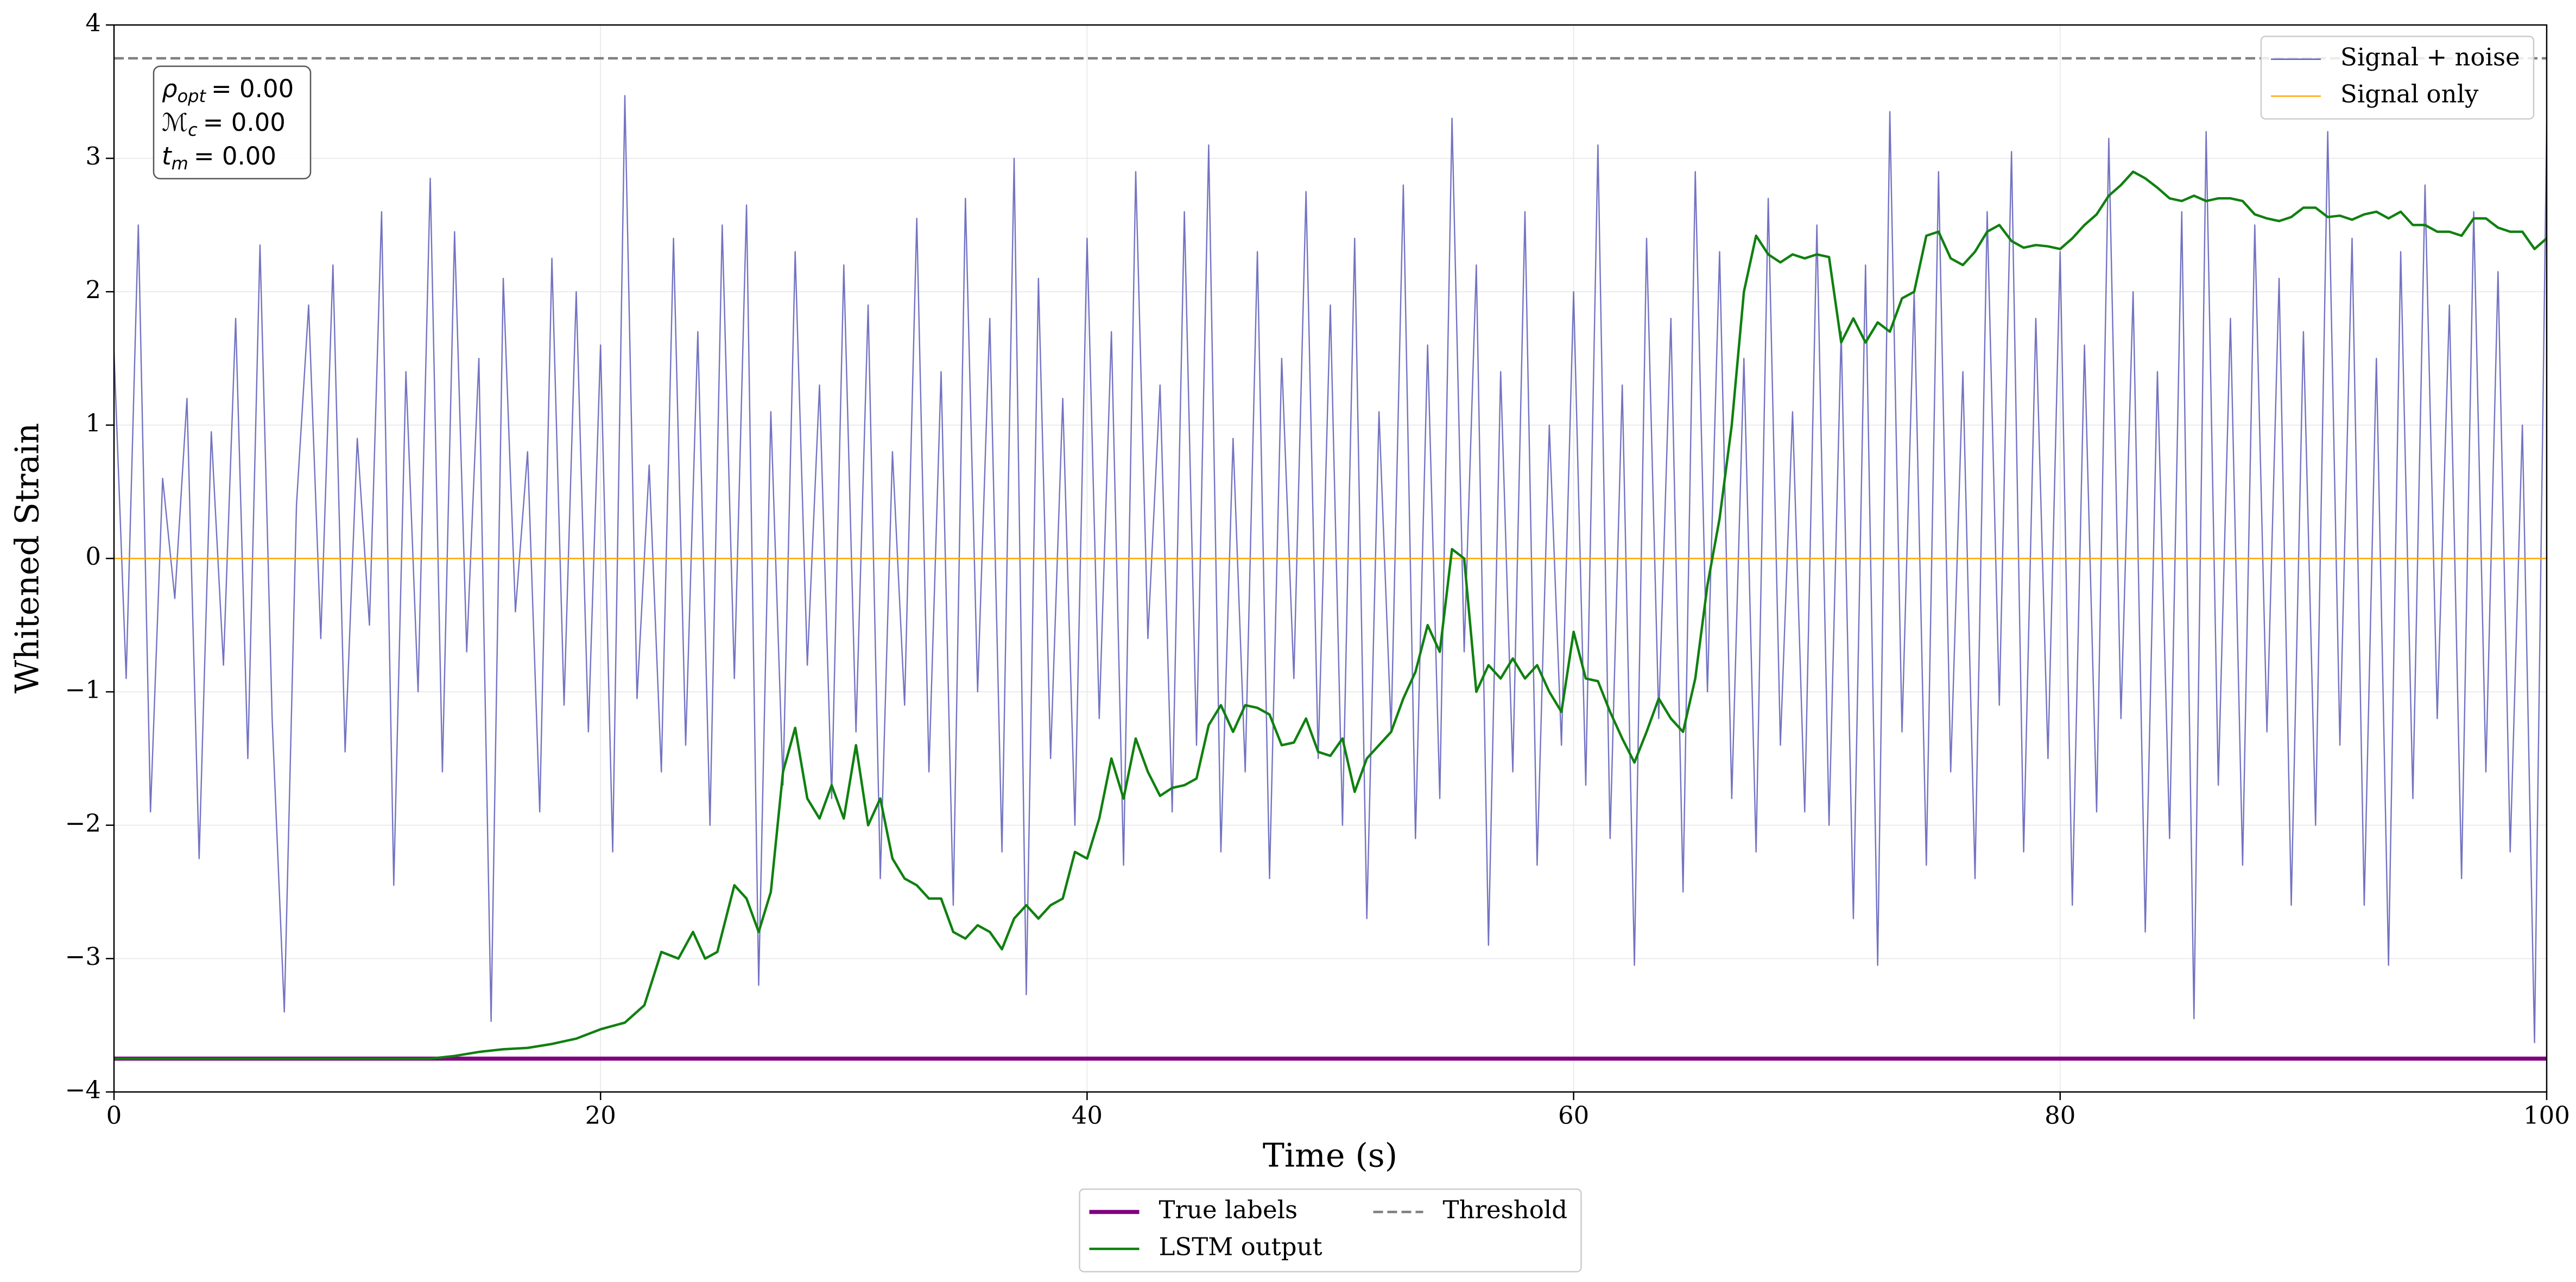 The height and width of the screenshot is (1282, 2576). Describe the element at coordinates (175, 122) in the screenshot. I see `annotation-symbol: ℳ` at that location.